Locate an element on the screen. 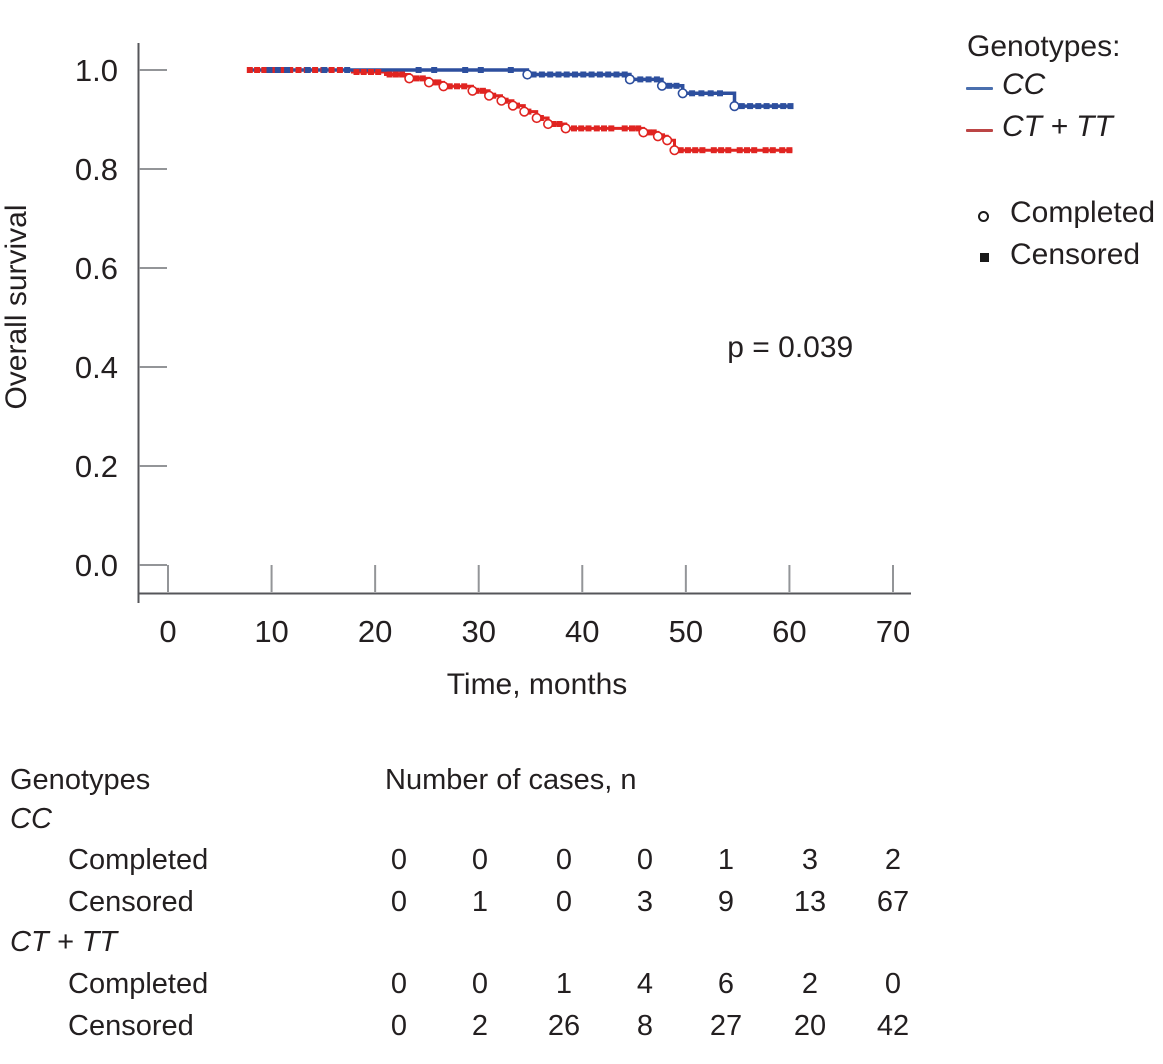 The image size is (1163, 1064). x-tick-label: 20 is located at coordinates (375, 631).